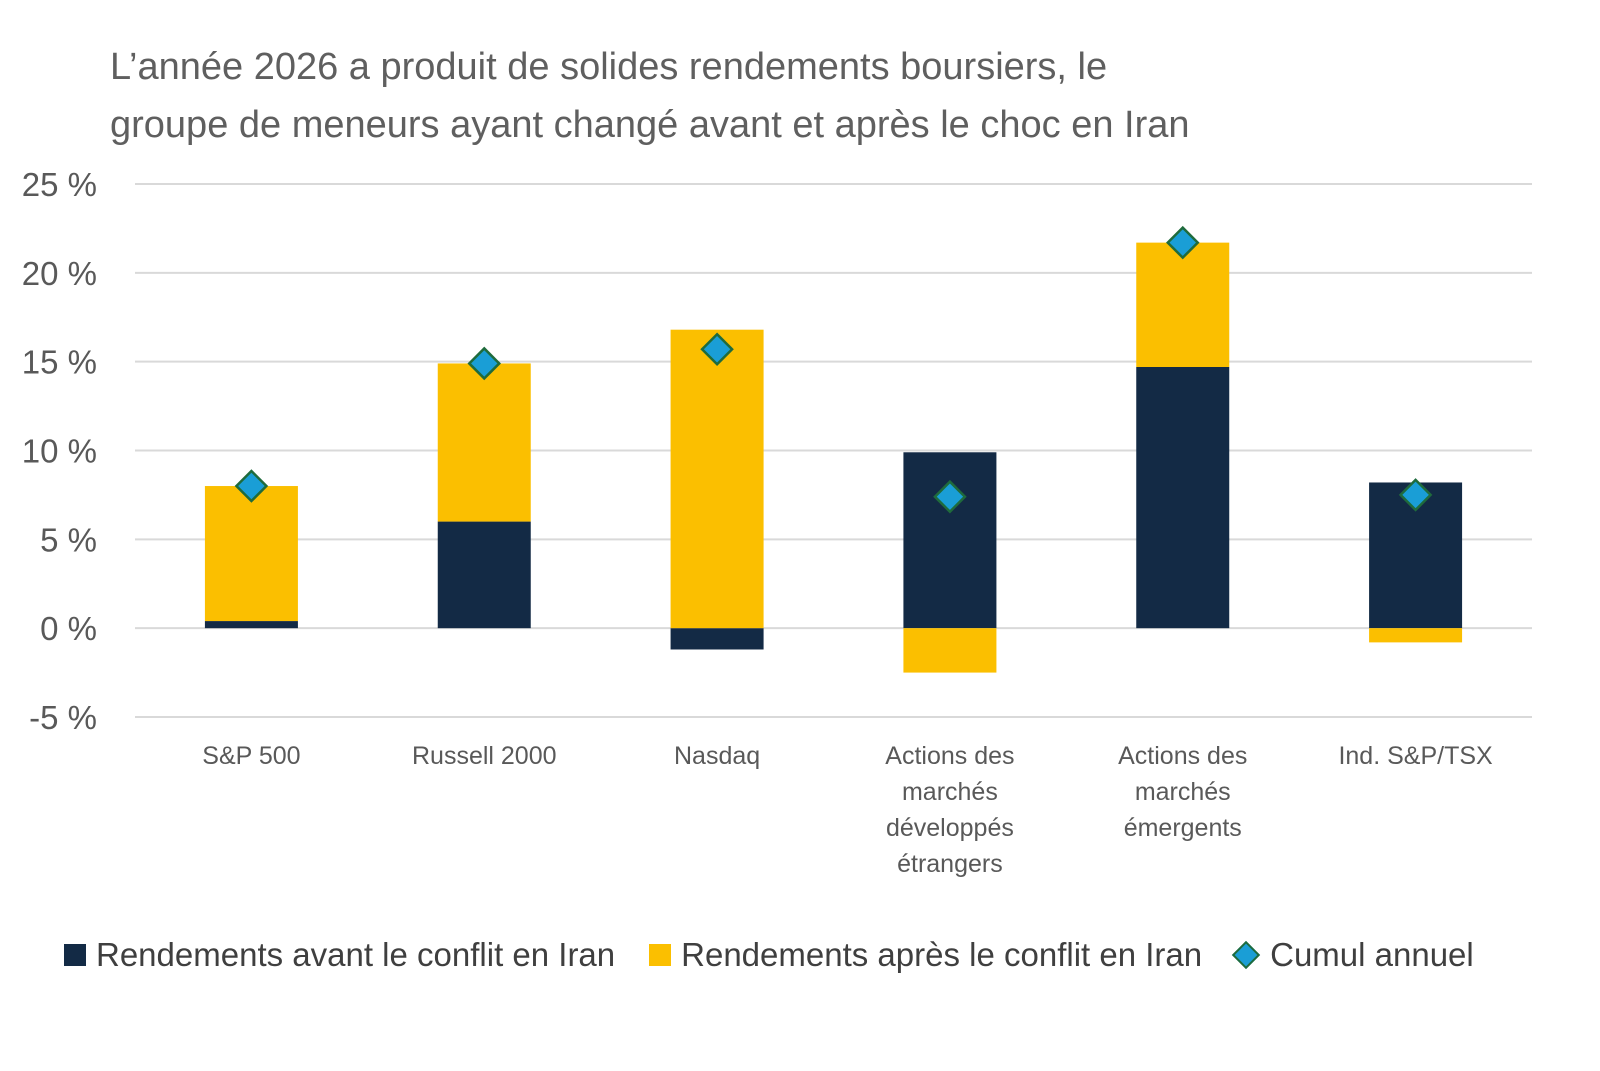 This screenshot has height=1071, width=1600. What do you see at coordinates (356, 954) in the screenshot?
I see `legend-label-before: Rendements avant le conflit en Iran` at bounding box center [356, 954].